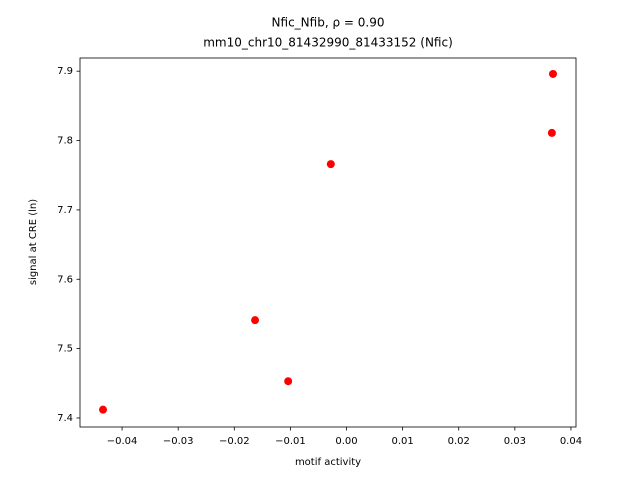  I want to click on x-tick-label: 0.04, so click(571, 441).